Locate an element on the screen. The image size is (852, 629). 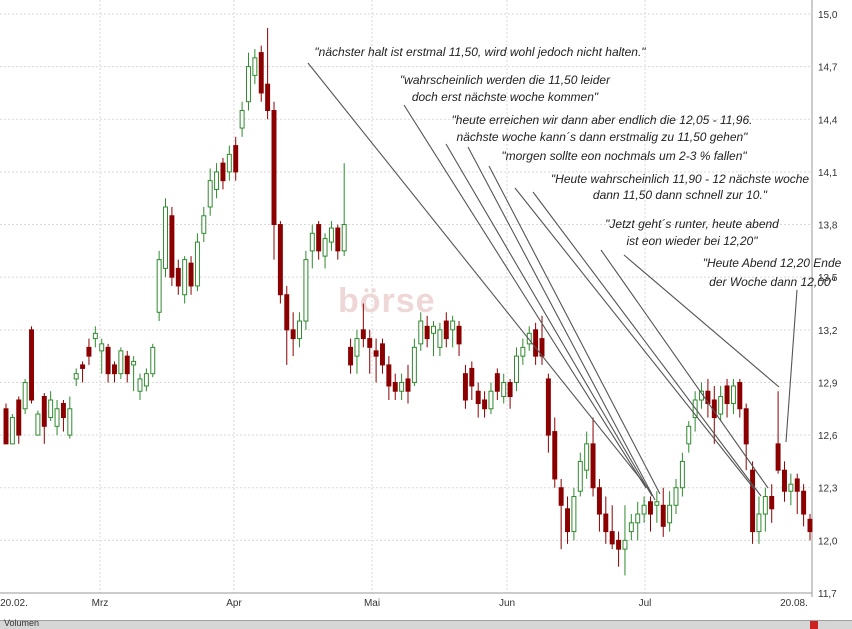
watermark-logo: börse is located at coordinates (387, 301).